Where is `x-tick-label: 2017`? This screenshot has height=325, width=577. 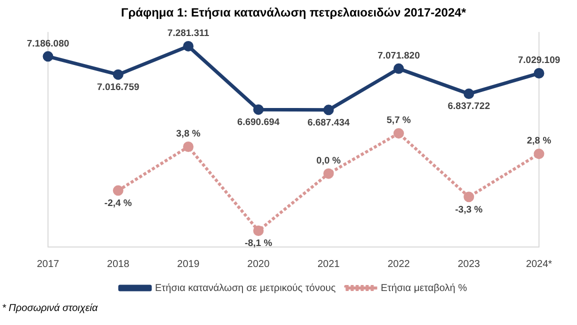 x-tick-label: 2017 is located at coordinates (48, 264).